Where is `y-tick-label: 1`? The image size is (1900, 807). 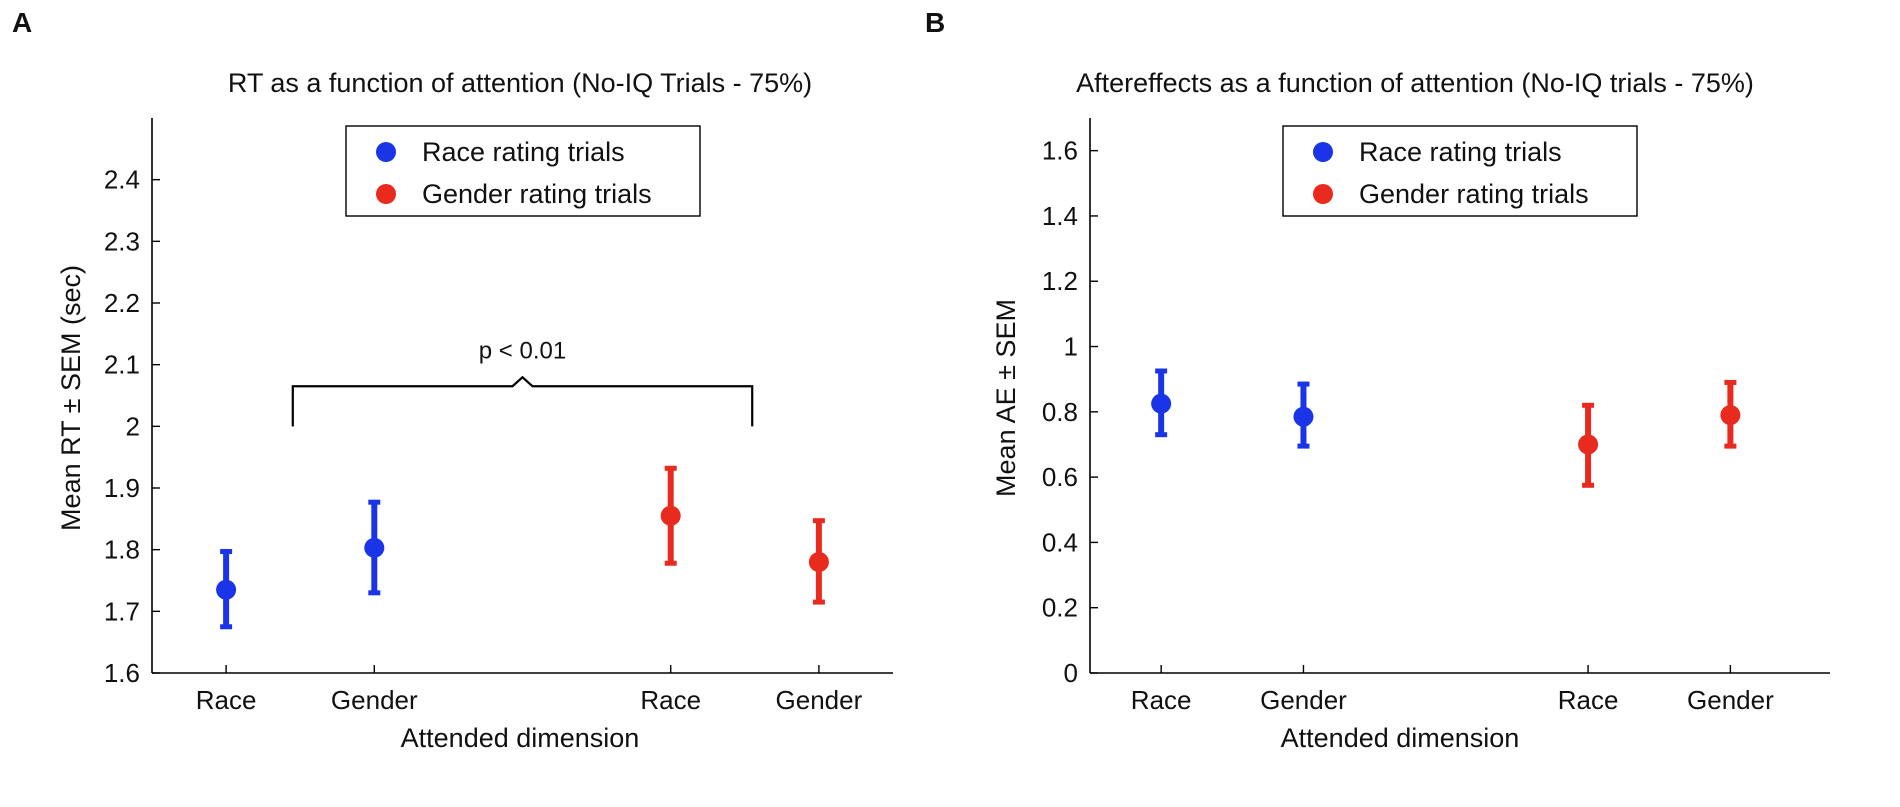 y-tick-label: 1 is located at coordinates (1071, 347).